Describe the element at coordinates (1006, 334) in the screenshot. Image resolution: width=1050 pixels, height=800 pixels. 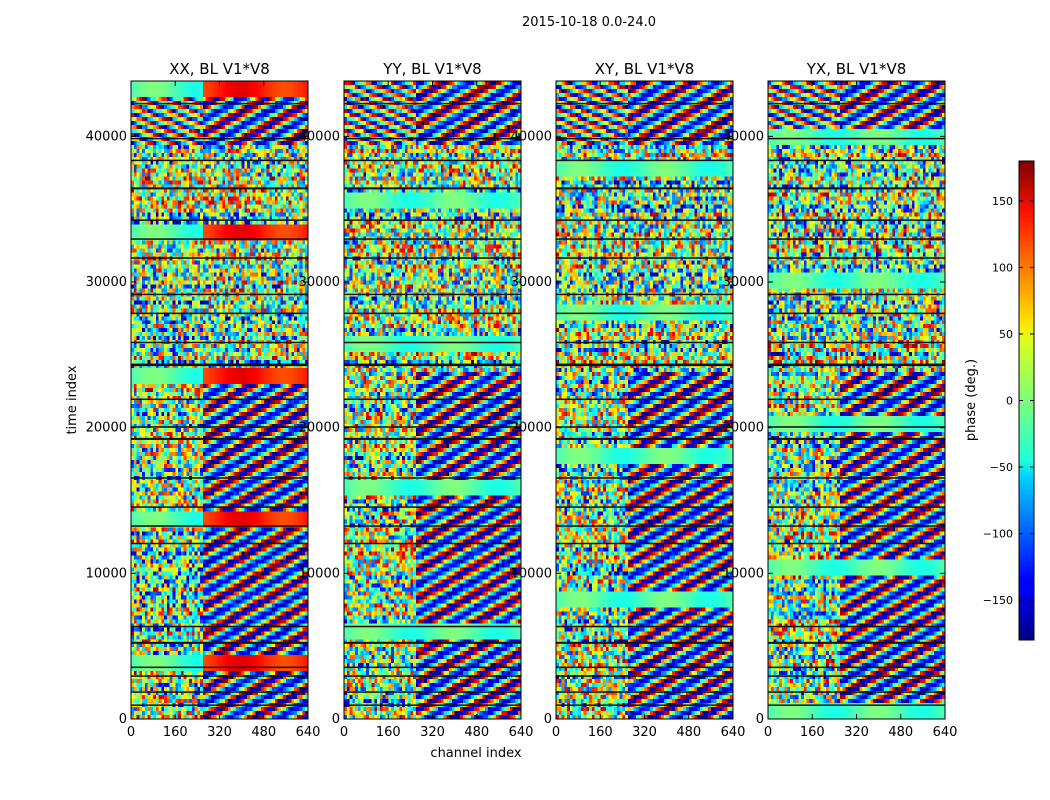
I see `colorbar-tick-label: 50` at that location.